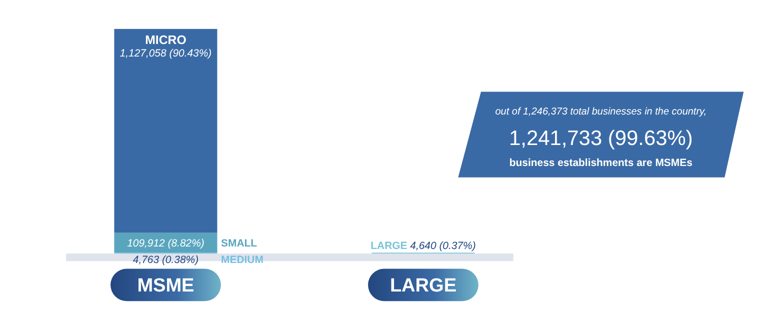  I want to click on annotation: out of 1,246,373 total businesses in the country,, so click(601, 112).